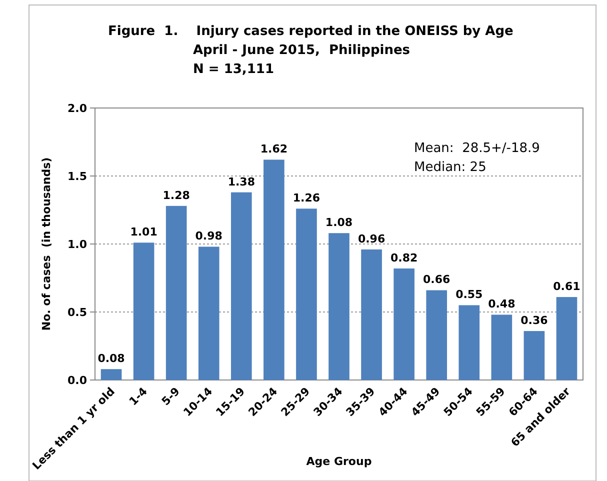 This screenshot has width=607, height=481. What do you see at coordinates (78, 244) in the screenshot?
I see `y-tick-label: 1.0` at bounding box center [78, 244].